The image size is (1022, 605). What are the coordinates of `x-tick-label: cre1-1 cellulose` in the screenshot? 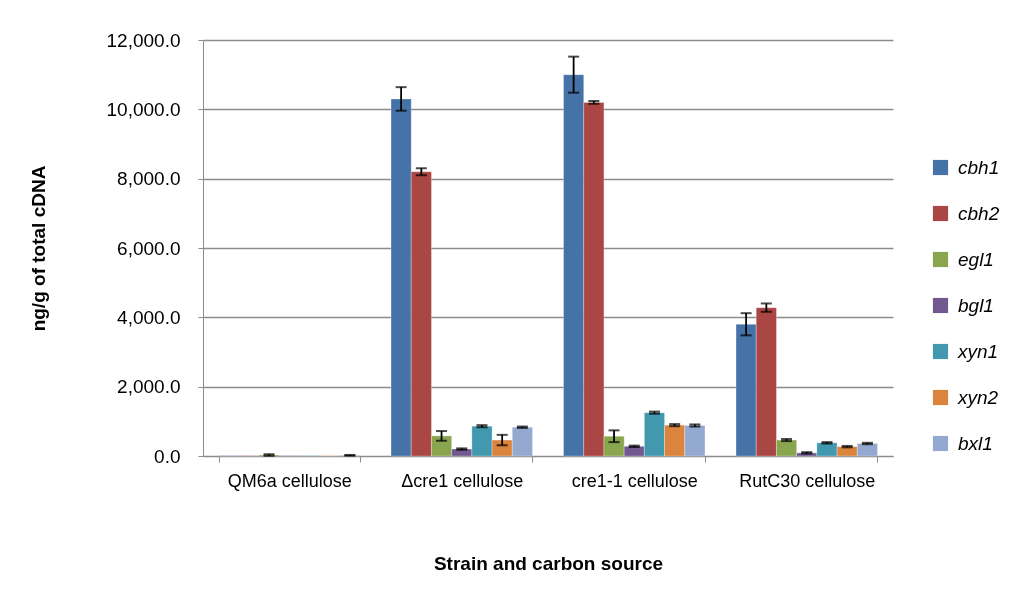 It's located at (634, 480).